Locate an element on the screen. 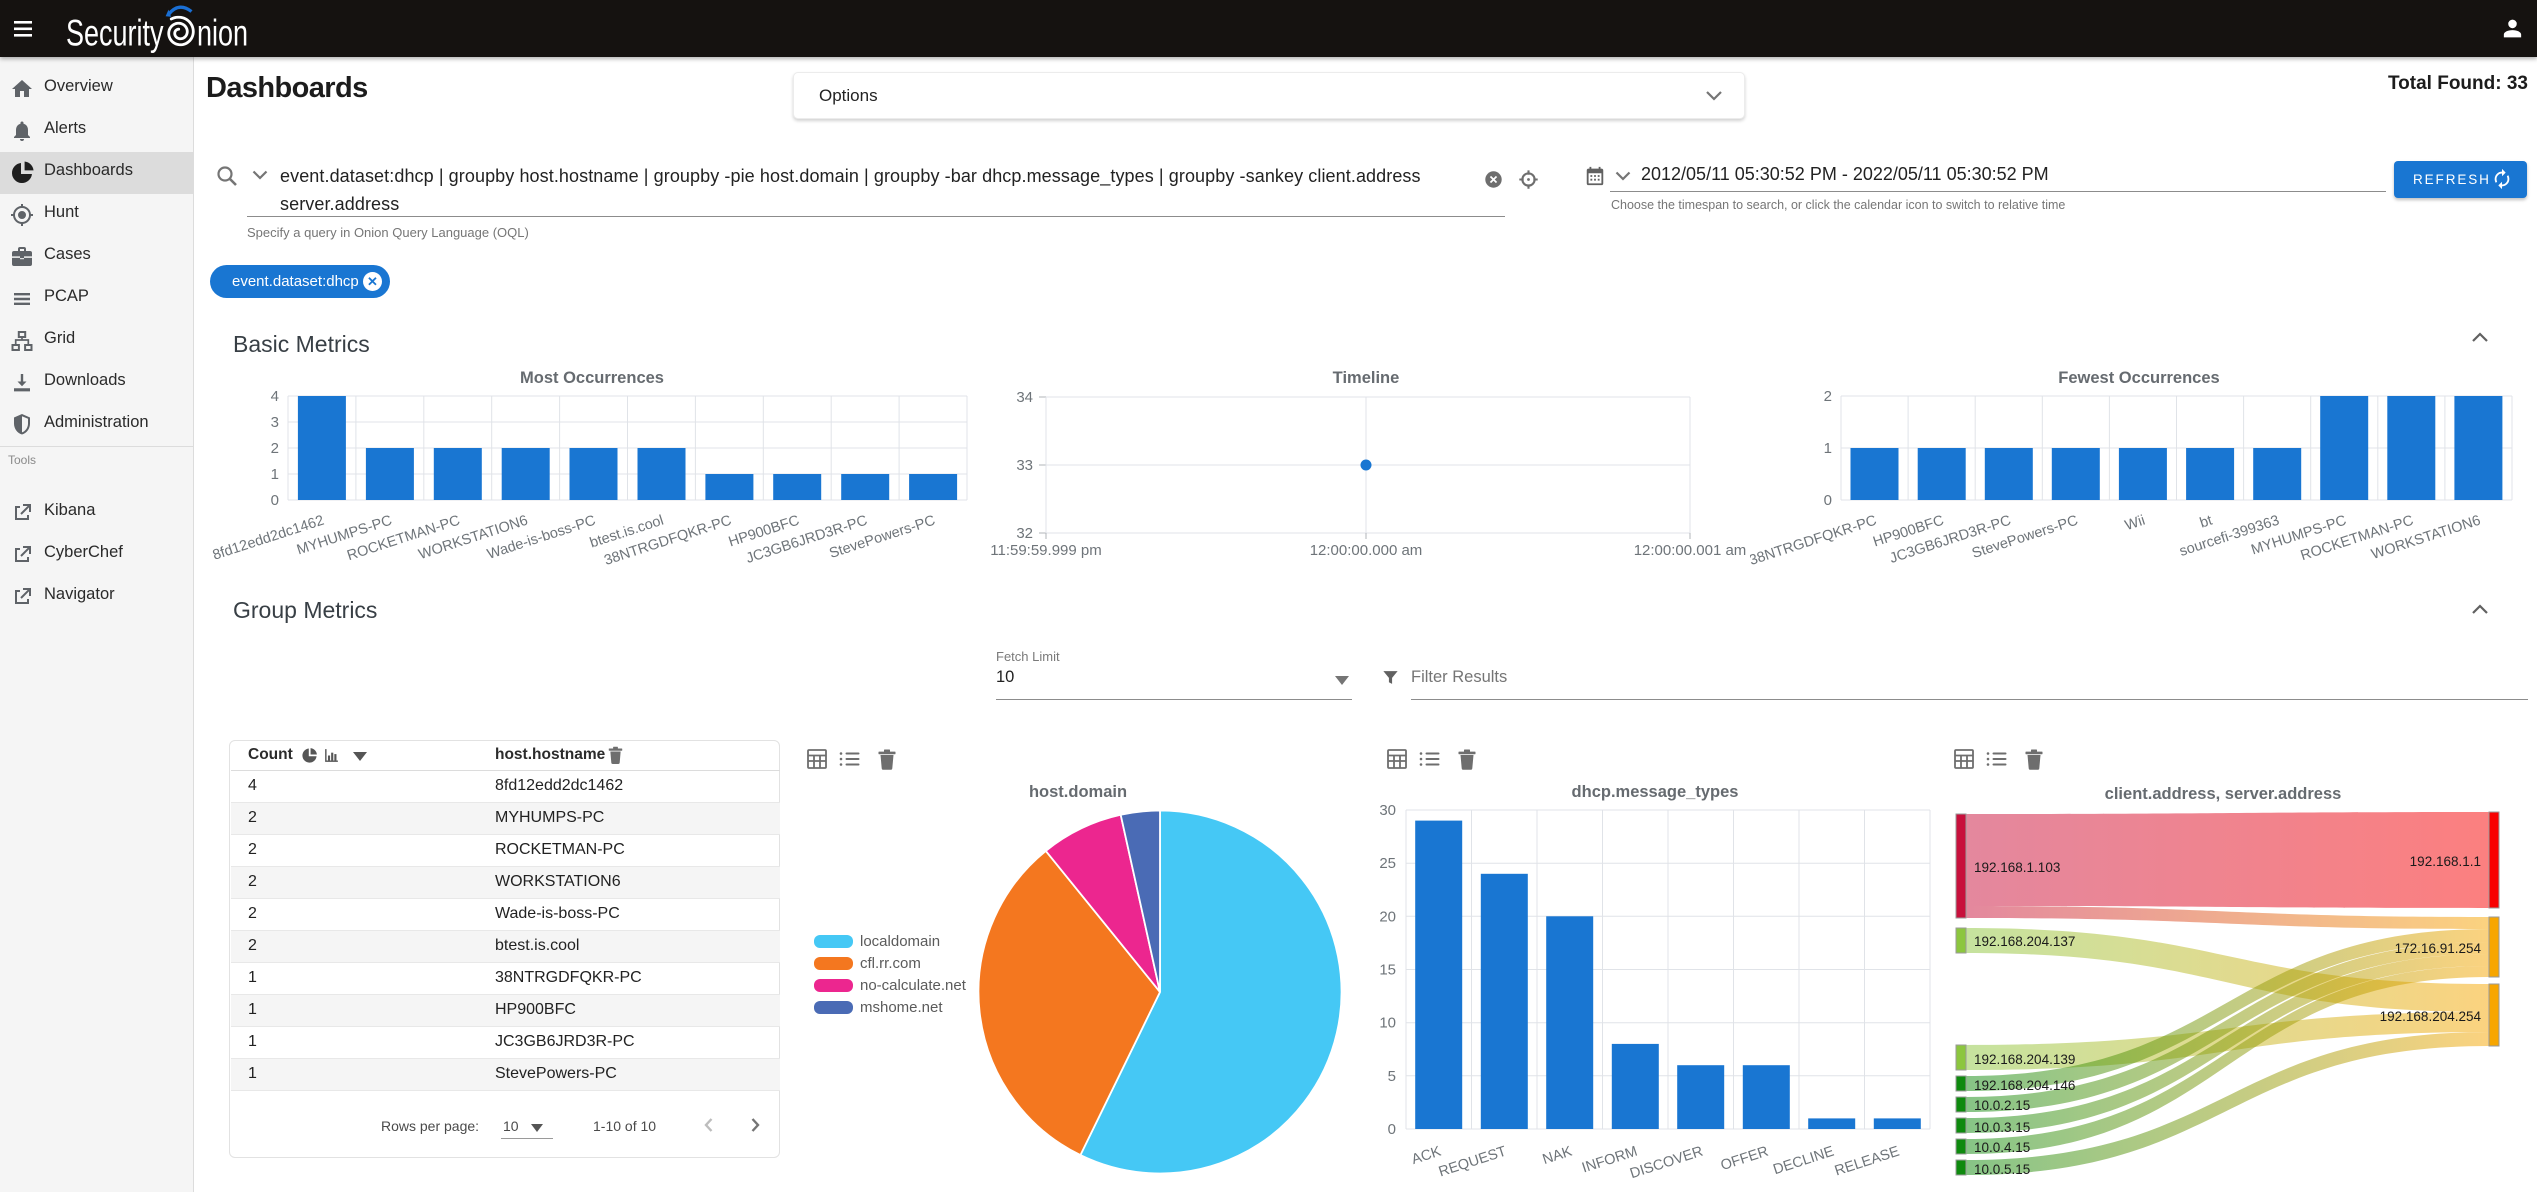 The image size is (2537, 1192). svg-text: 25 is located at coordinates (1388, 863).